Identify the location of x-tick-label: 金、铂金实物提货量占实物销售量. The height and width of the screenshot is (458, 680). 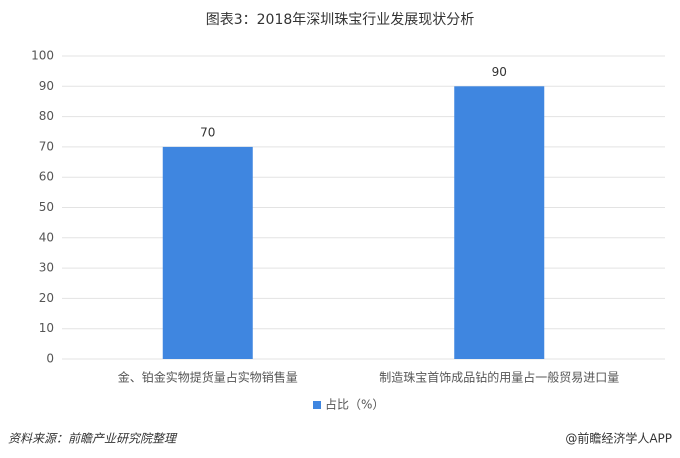
(208, 377).